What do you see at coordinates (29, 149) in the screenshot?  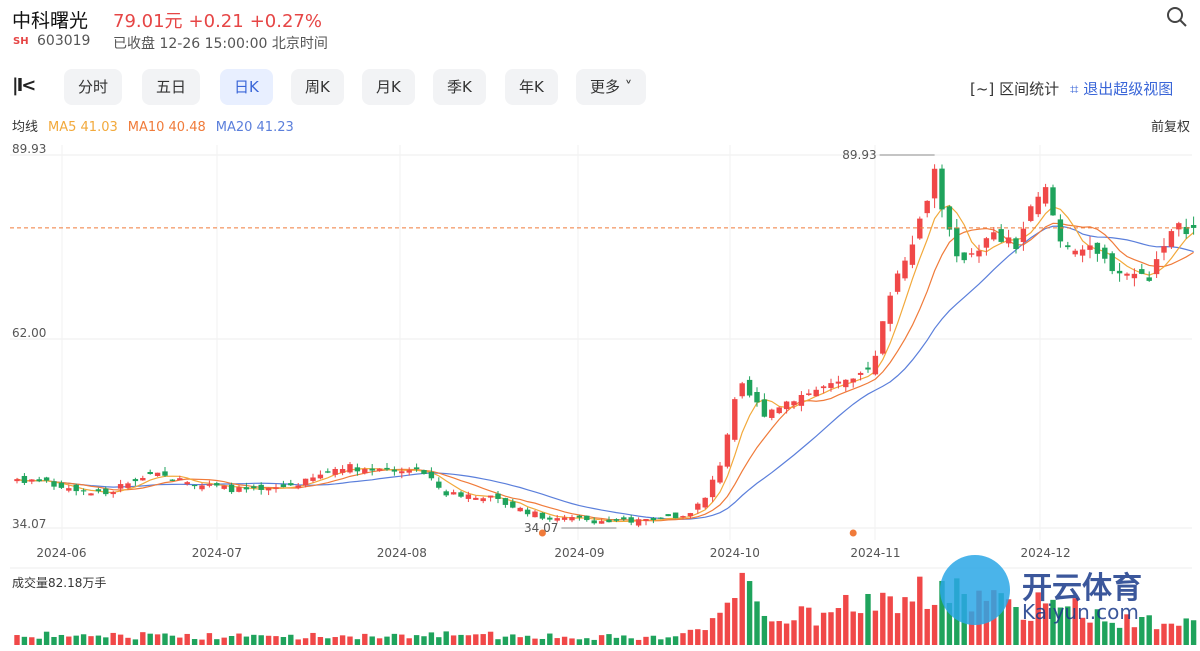 I see `y-tick-label: 89.93` at bounding box center [29, 149].